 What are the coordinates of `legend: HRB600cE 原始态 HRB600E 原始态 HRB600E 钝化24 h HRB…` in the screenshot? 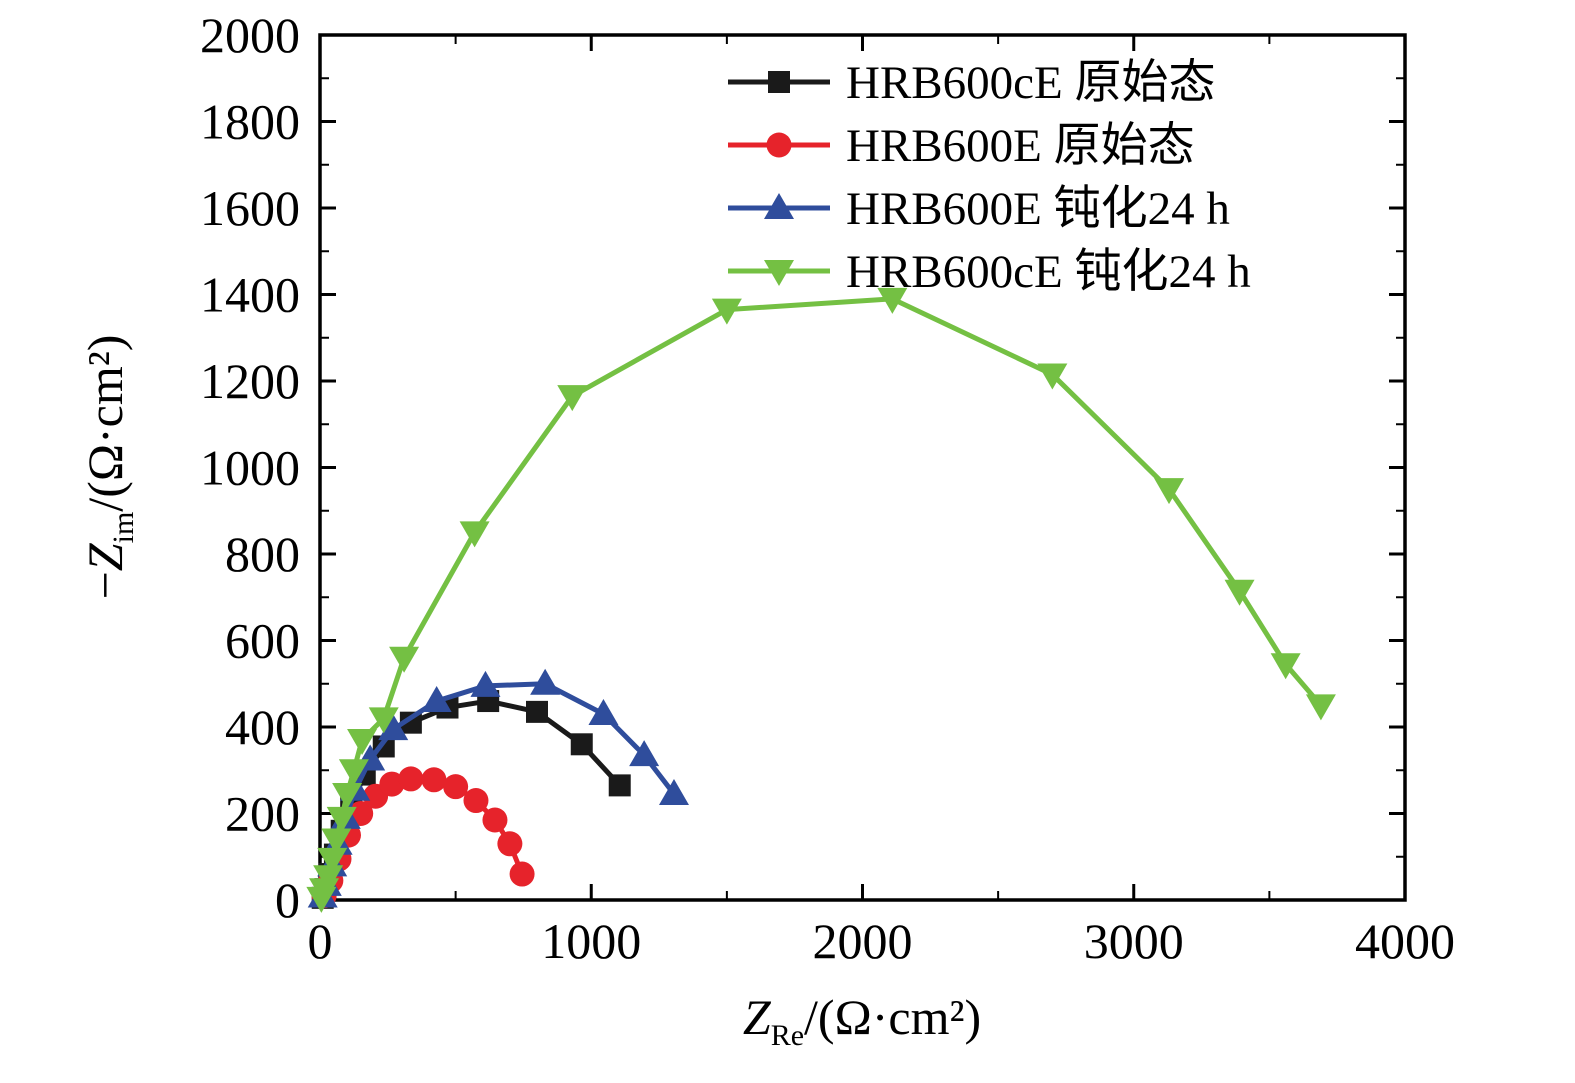 It's located at (989, 177).